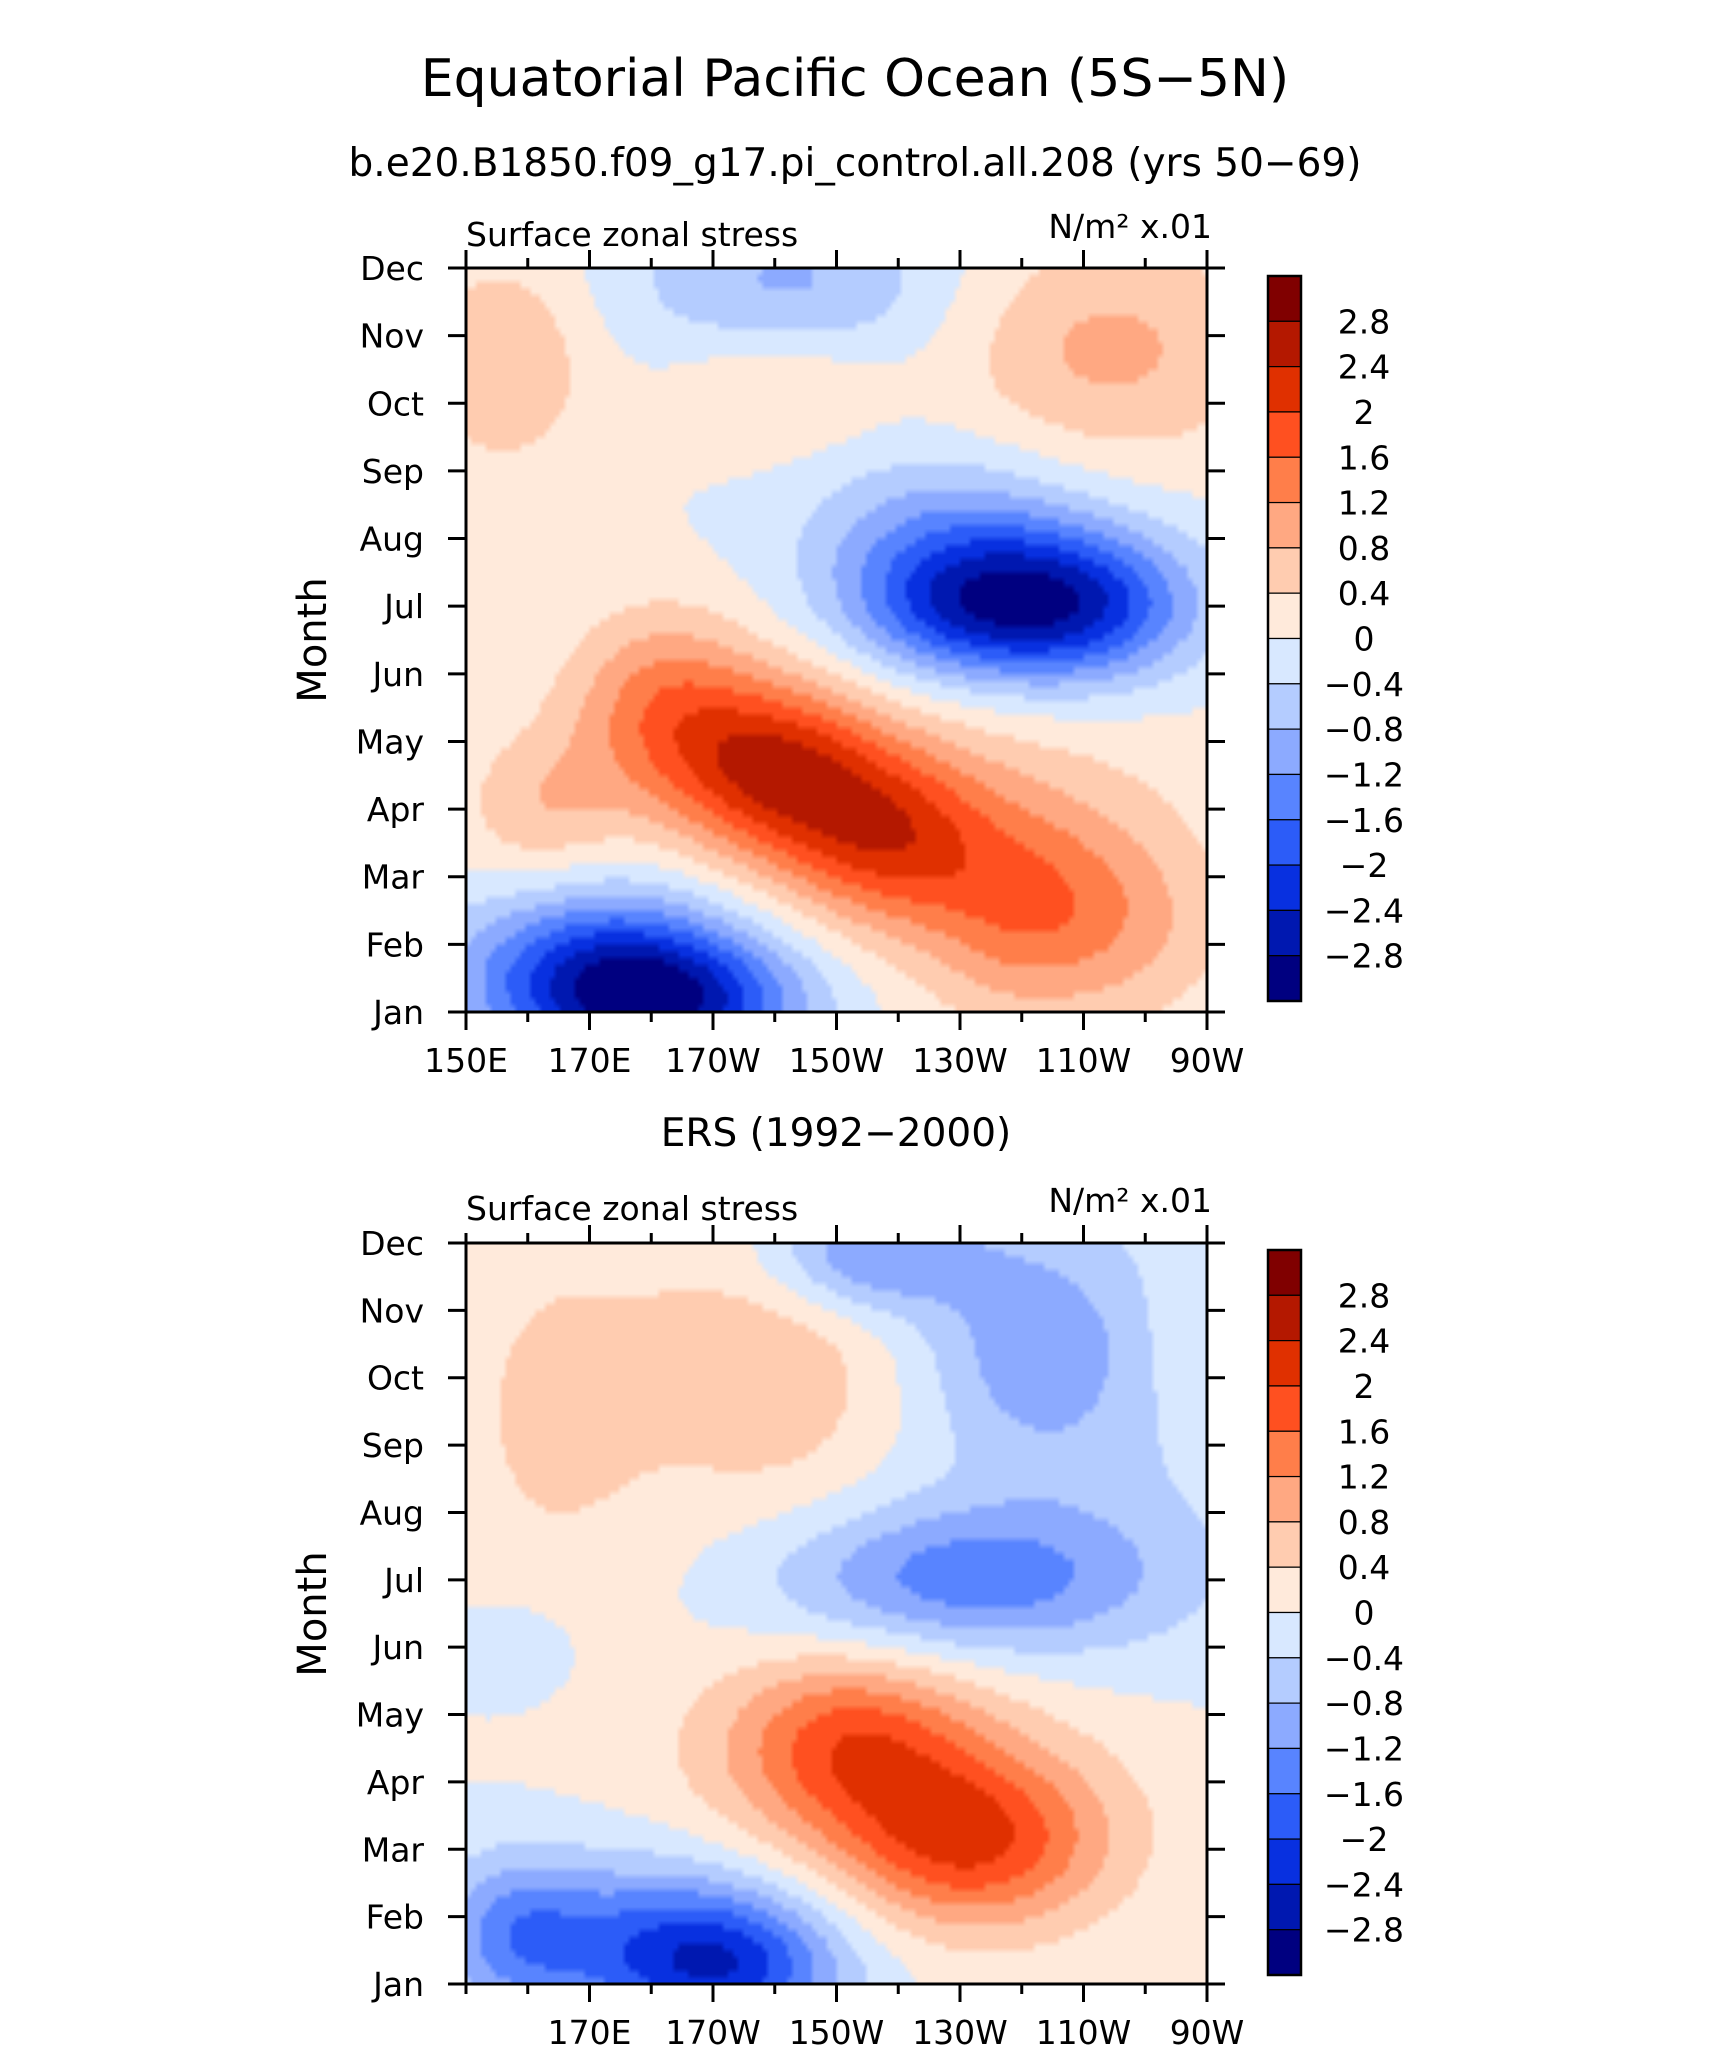  I want to click on colorbar-model-label-1: 2.4, so click(1364, 367).